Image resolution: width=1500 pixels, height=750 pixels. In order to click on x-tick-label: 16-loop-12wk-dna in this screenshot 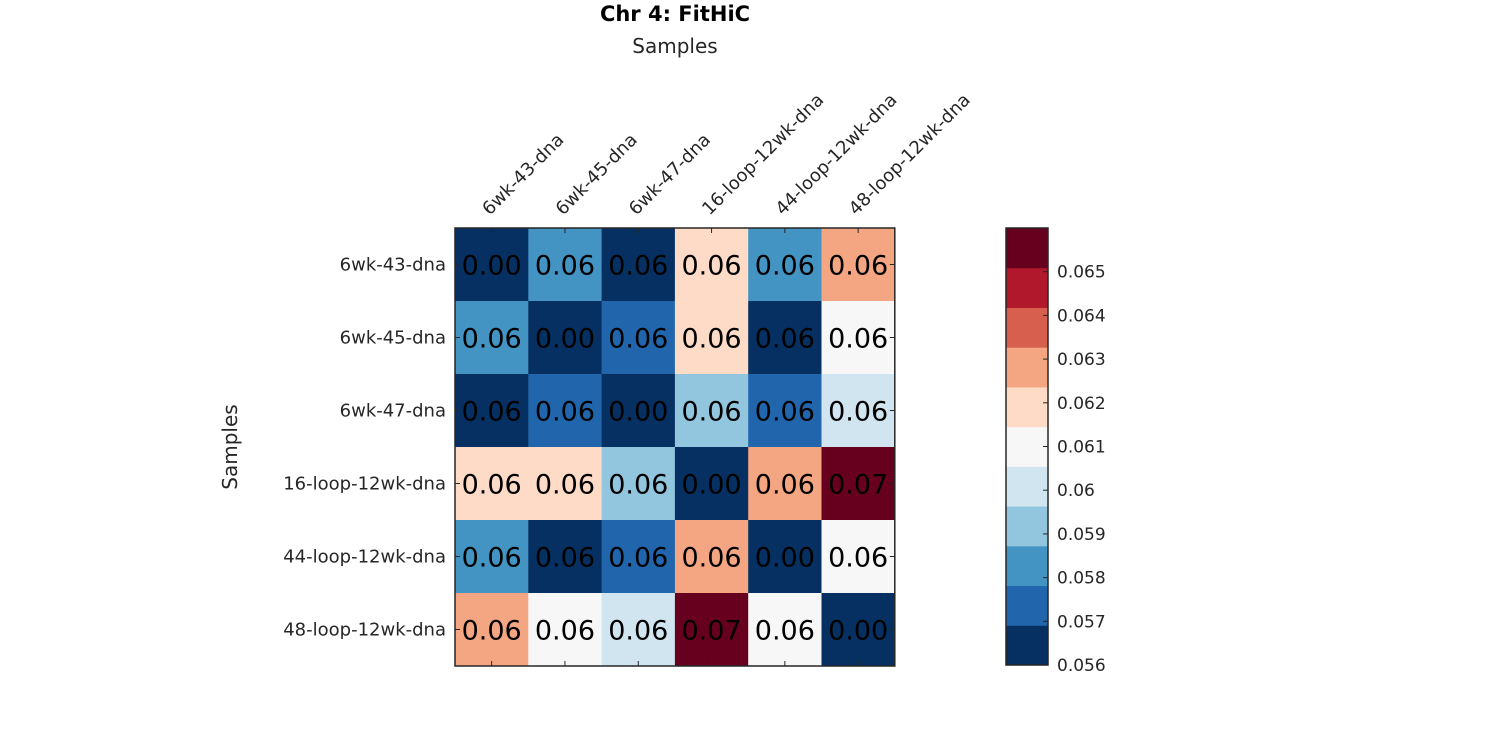, I will do `click(763, 155)`.